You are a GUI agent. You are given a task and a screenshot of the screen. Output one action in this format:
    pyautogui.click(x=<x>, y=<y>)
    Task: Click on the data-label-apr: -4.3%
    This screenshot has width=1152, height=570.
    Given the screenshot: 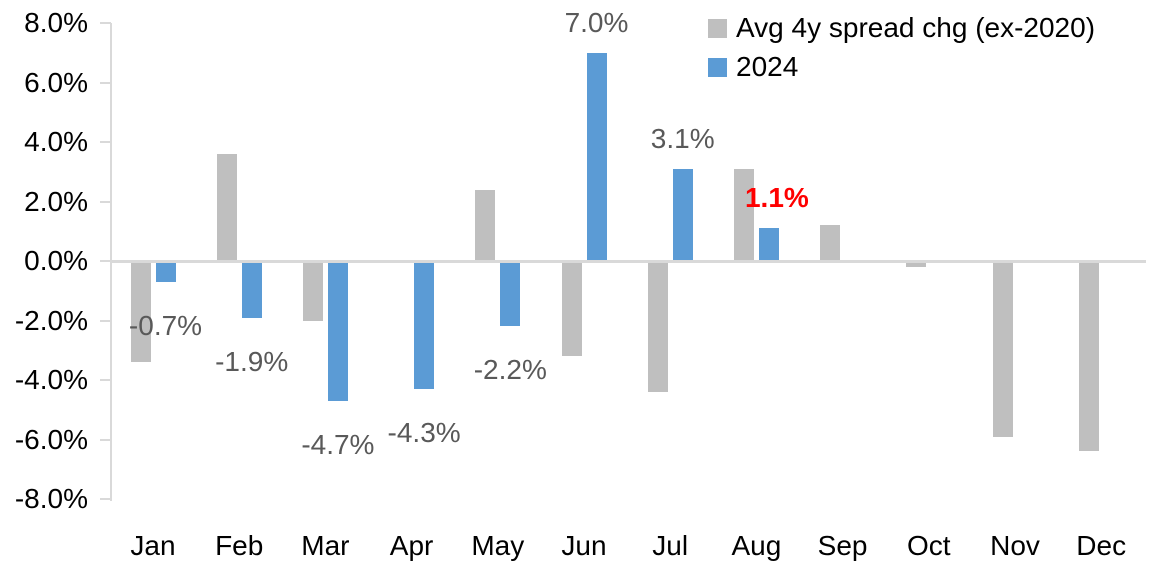 What is the action you would take?
    pyautogui.click(x=424, y=432)
    